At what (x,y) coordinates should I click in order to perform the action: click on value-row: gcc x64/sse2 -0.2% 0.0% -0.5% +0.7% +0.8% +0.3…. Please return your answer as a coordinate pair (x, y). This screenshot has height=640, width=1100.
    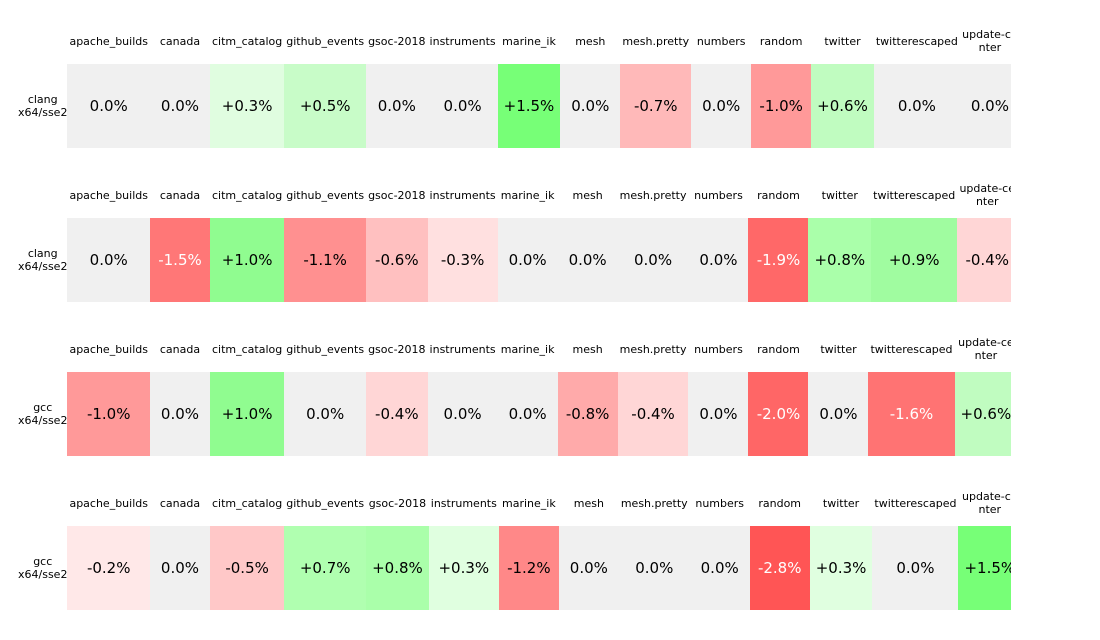
    Looking at the image, I should click on (514, 568).